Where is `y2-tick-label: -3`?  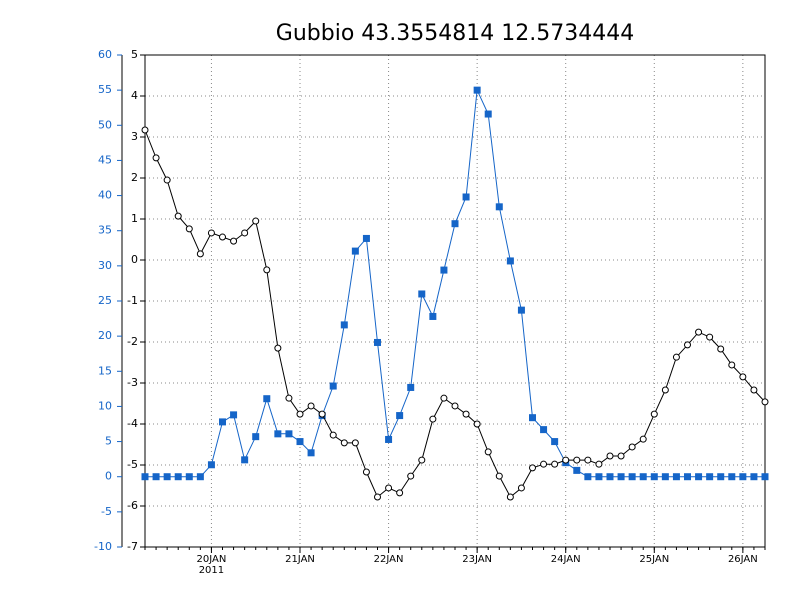 y2-tick-label: -3 is located at coordinates (132, 382).